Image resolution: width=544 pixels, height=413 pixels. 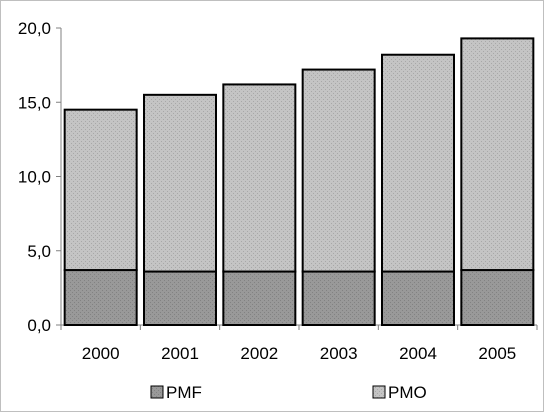 What do you see at coordinates (34, 28) in the screenshot?
I see `y-tick-label: 20,0` at bounding box center [34, 28].